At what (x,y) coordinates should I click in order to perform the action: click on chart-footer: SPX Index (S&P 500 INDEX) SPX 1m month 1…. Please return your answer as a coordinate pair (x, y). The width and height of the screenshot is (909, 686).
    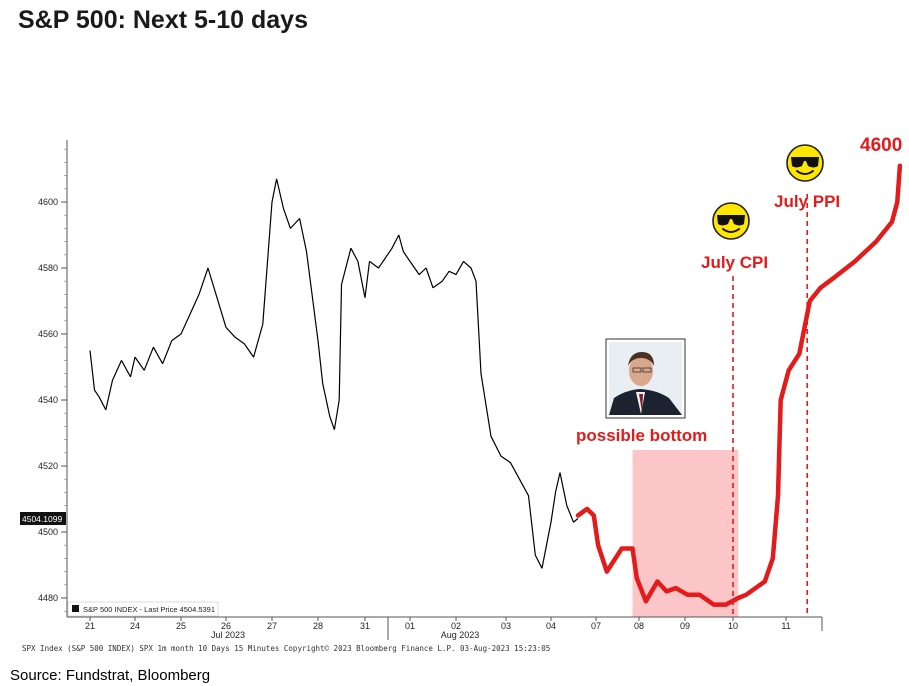
    Looking at the image, I should click on (286, 648).